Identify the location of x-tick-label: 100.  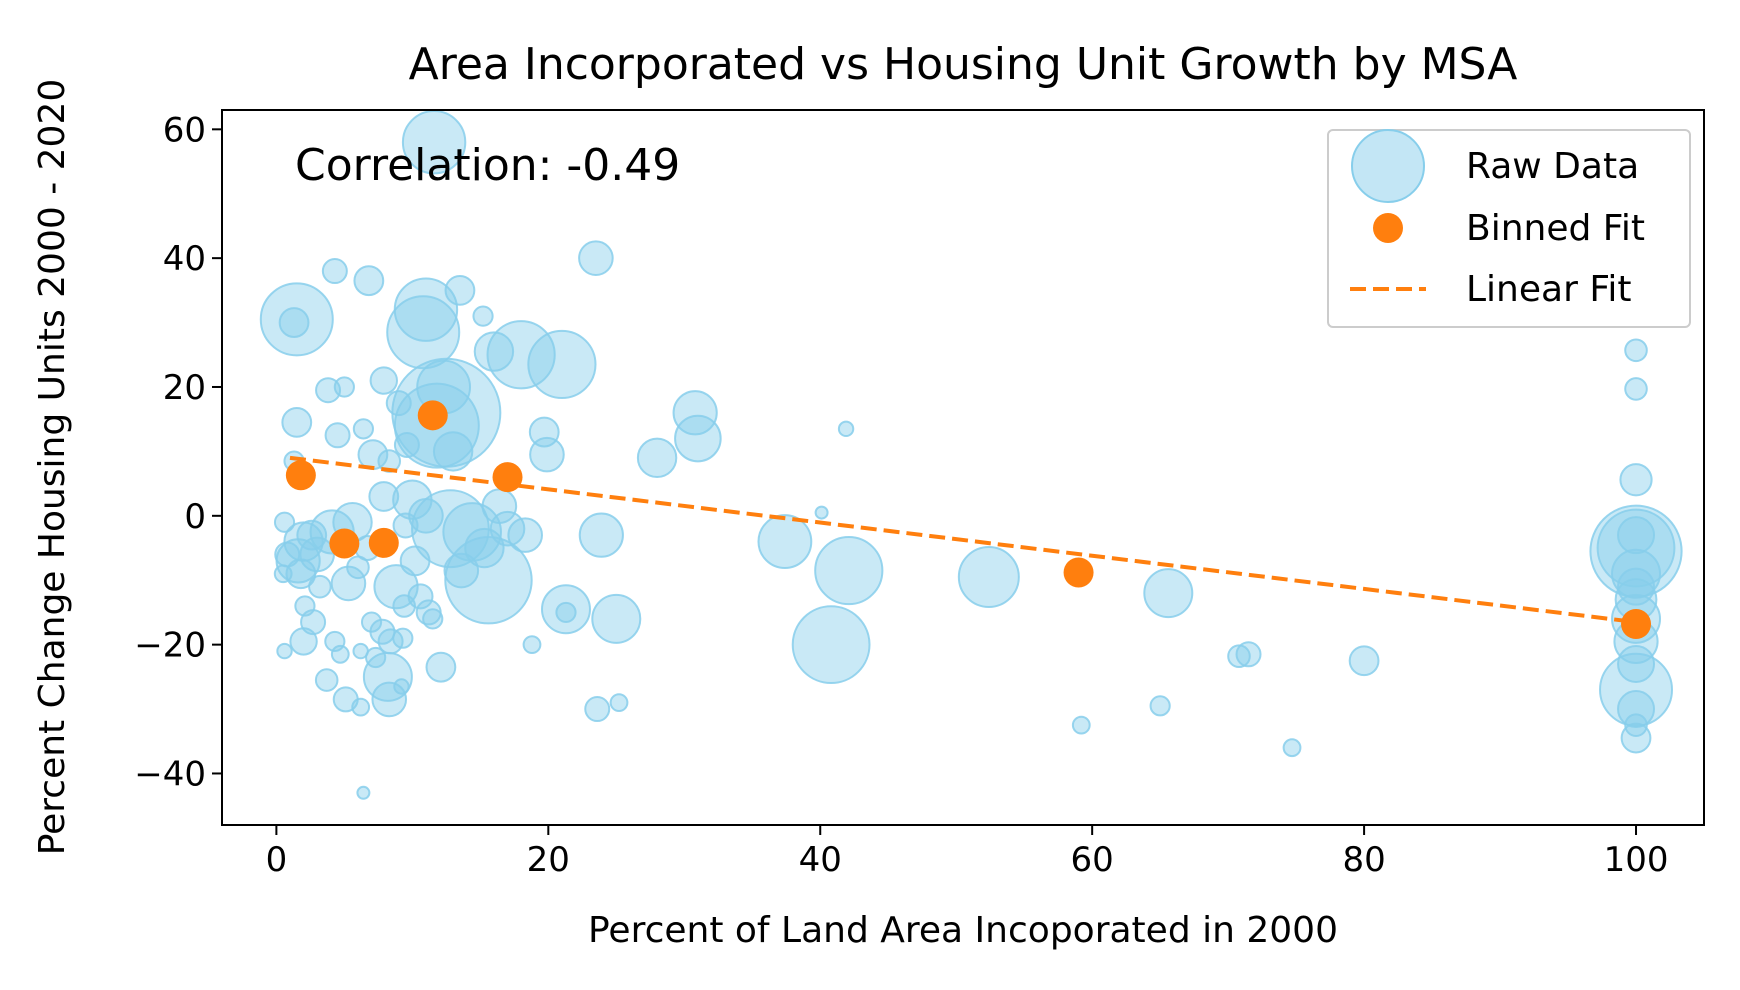
(1636, 860).